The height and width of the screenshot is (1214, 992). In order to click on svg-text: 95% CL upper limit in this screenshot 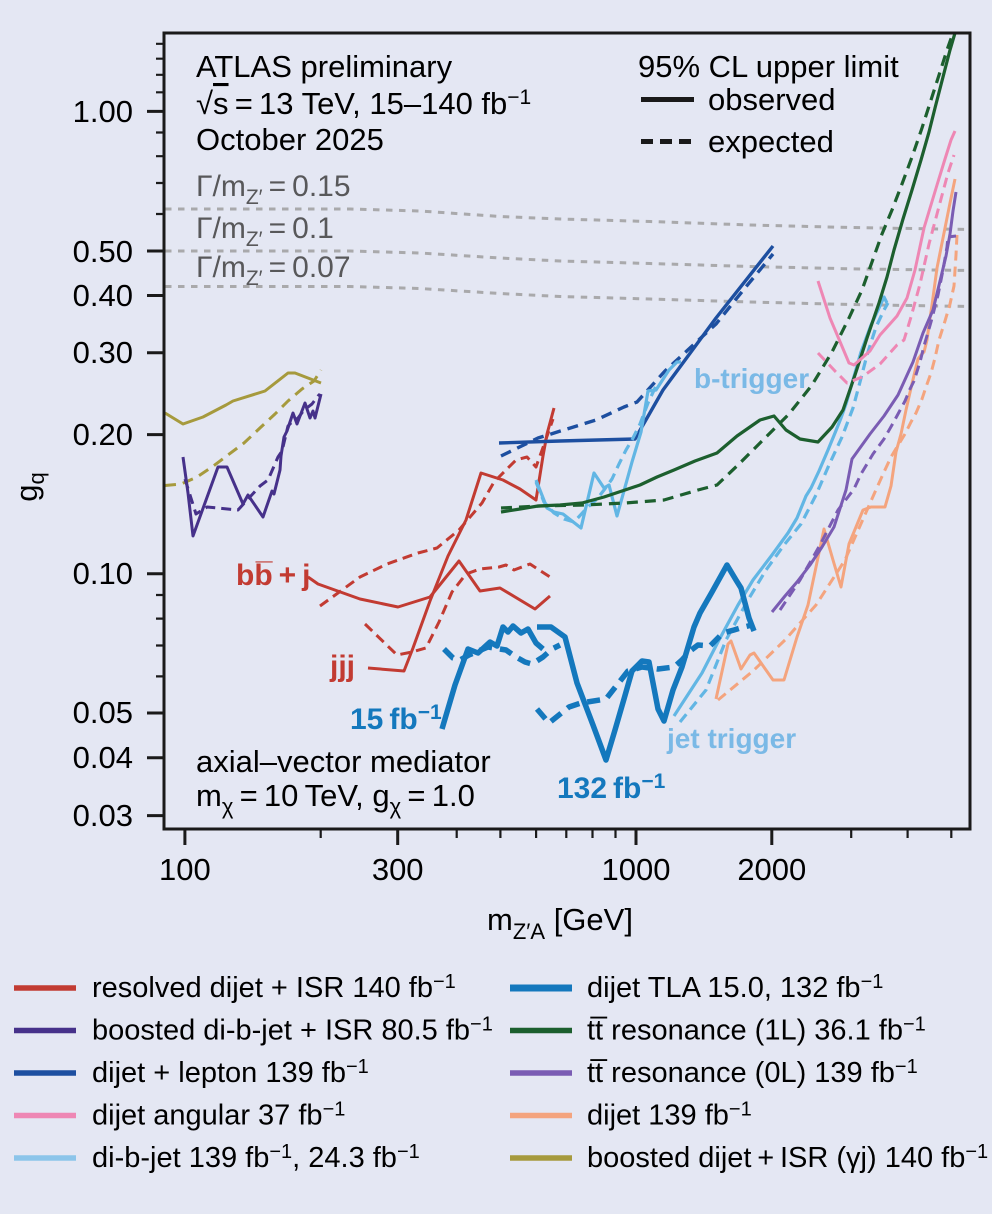, I will do `click(768, 66)`.